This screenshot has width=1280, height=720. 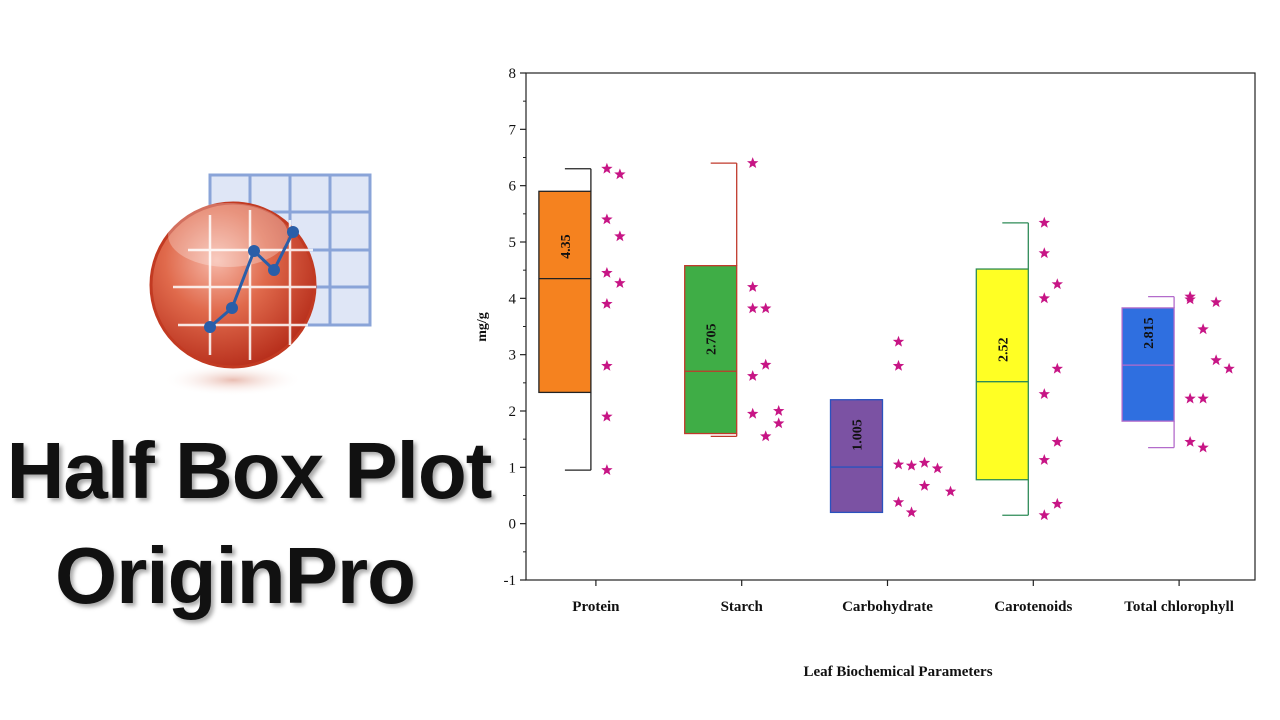 I want to click on median-label: 1.005, so click(x=858, y=435).